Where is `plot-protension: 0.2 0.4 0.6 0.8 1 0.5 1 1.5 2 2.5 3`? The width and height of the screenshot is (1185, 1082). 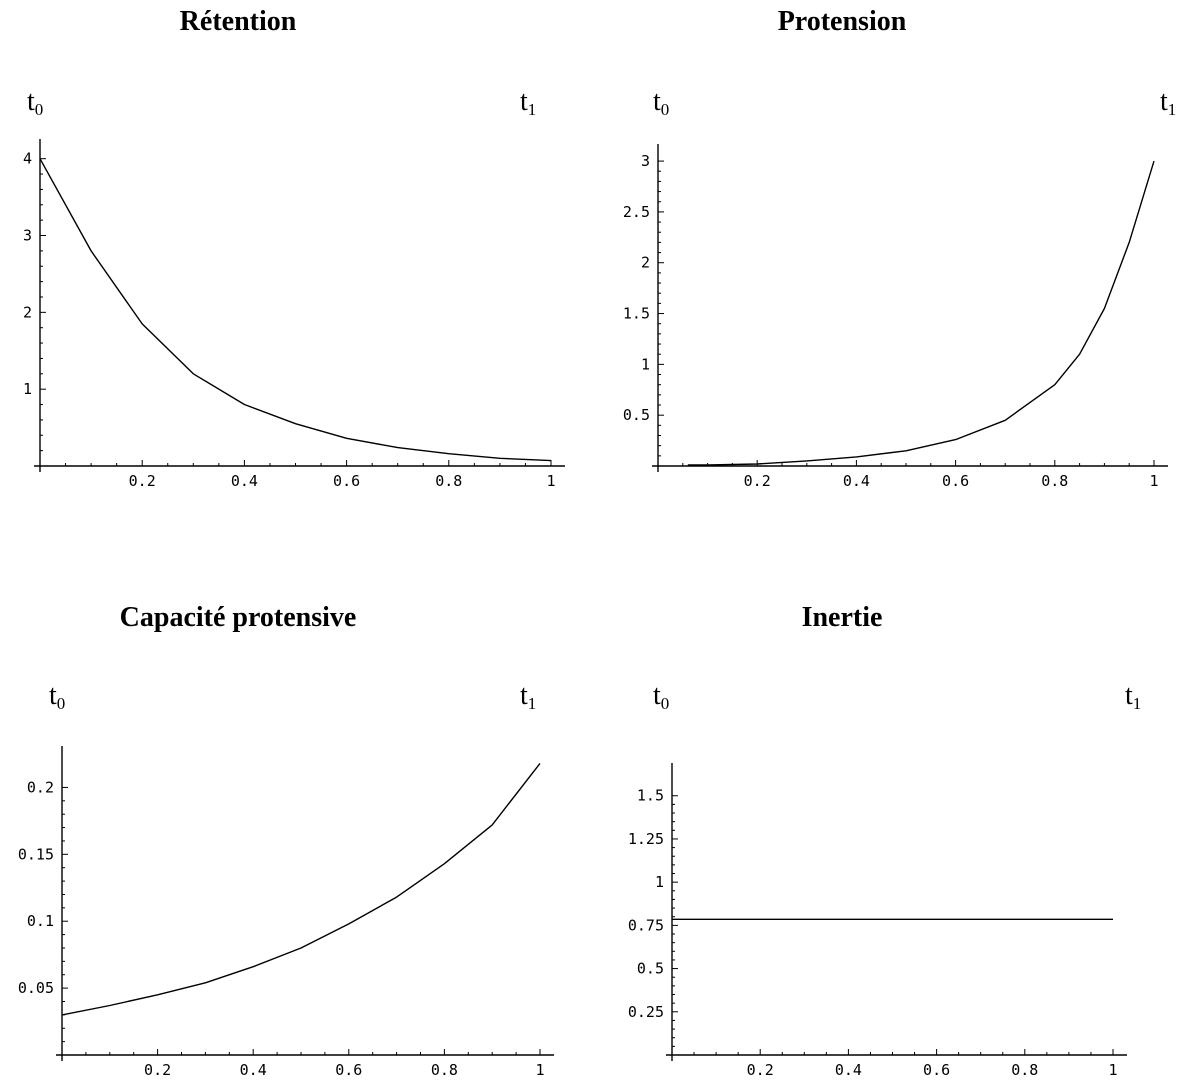
plot-protension: 0.2 0.4 0.6 0.8 1 0.5 1 1.5 2 2.5 3 is located at coordinates (895, 317).